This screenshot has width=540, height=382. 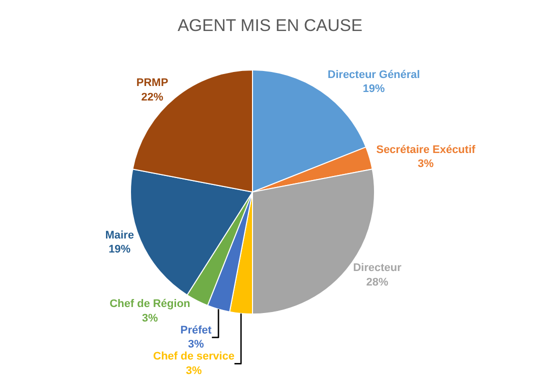 What do you see at coordinates (150, 304) in the screenshot?
I see `slice-label: Chef de Région` at bounding box center [150, 304].